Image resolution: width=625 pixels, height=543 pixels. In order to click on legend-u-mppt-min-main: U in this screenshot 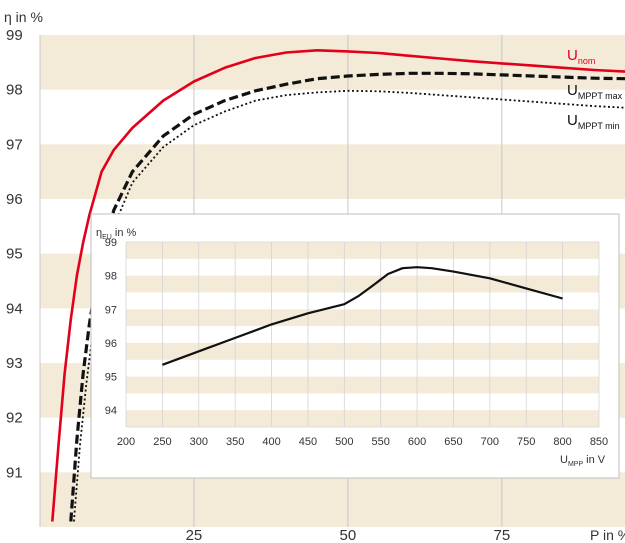, I will do `click(572, 120)`.